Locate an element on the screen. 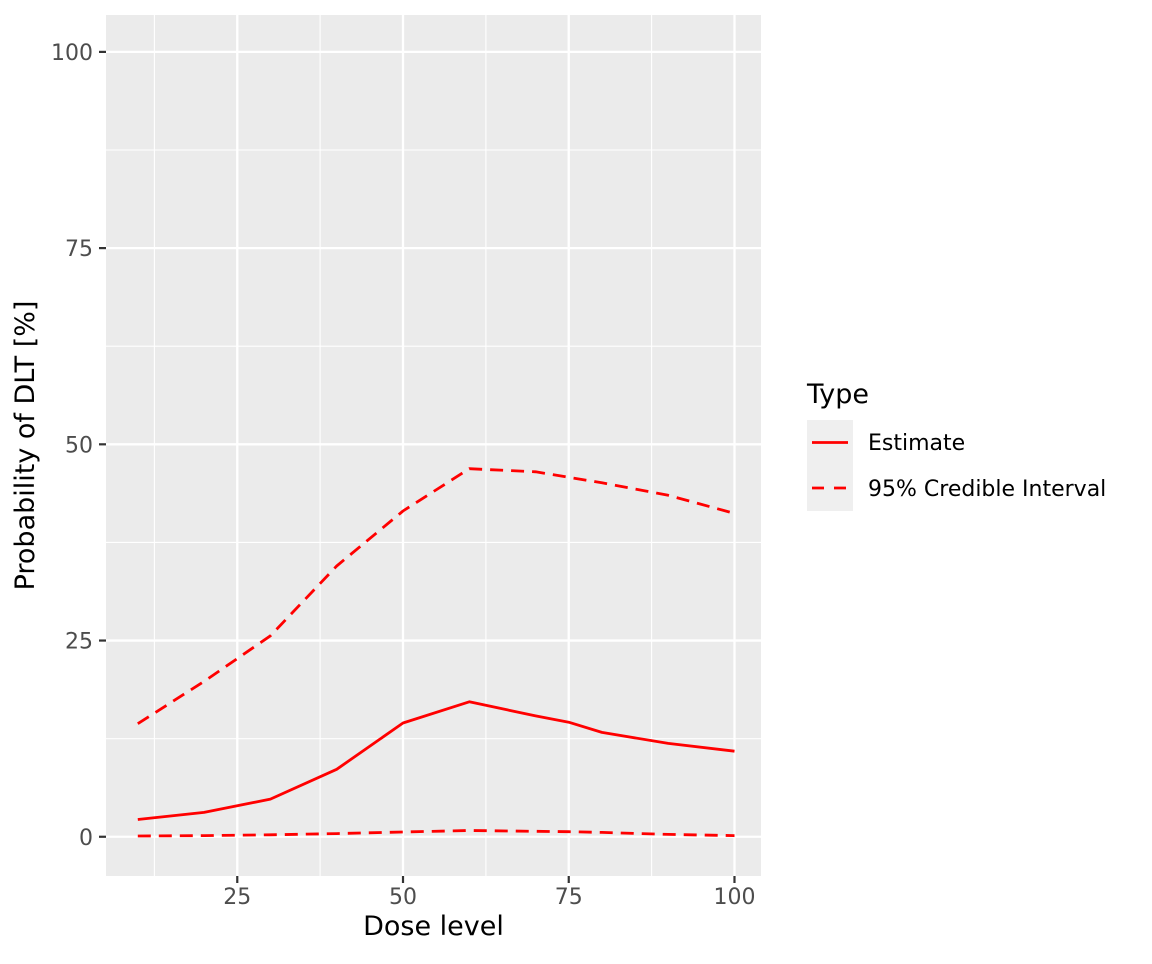  legend-title: Type is located at coordinates (837, 394).